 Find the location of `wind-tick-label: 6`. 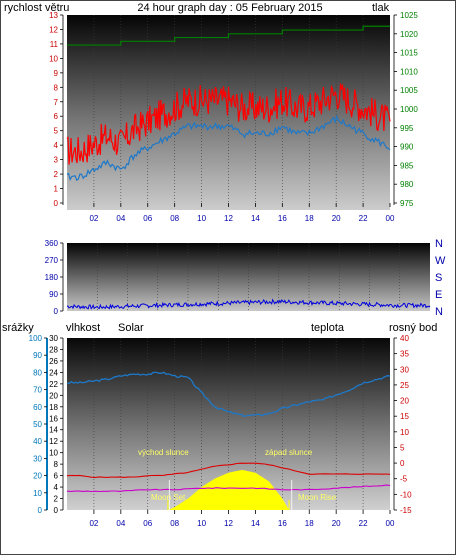

wind-tick-label: 6 is located at coordinates (56, 116).